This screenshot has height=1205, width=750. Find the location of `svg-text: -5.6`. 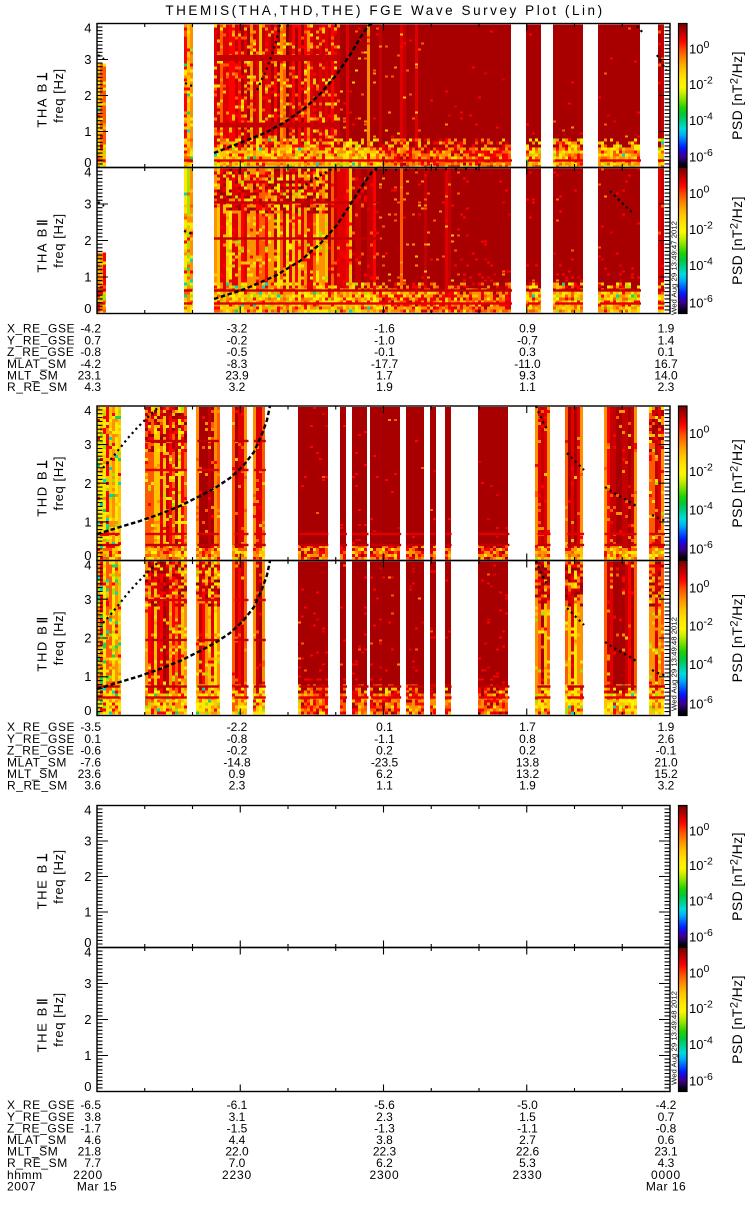

svg-text: -5.6 is located at coordinates (384, 1105).